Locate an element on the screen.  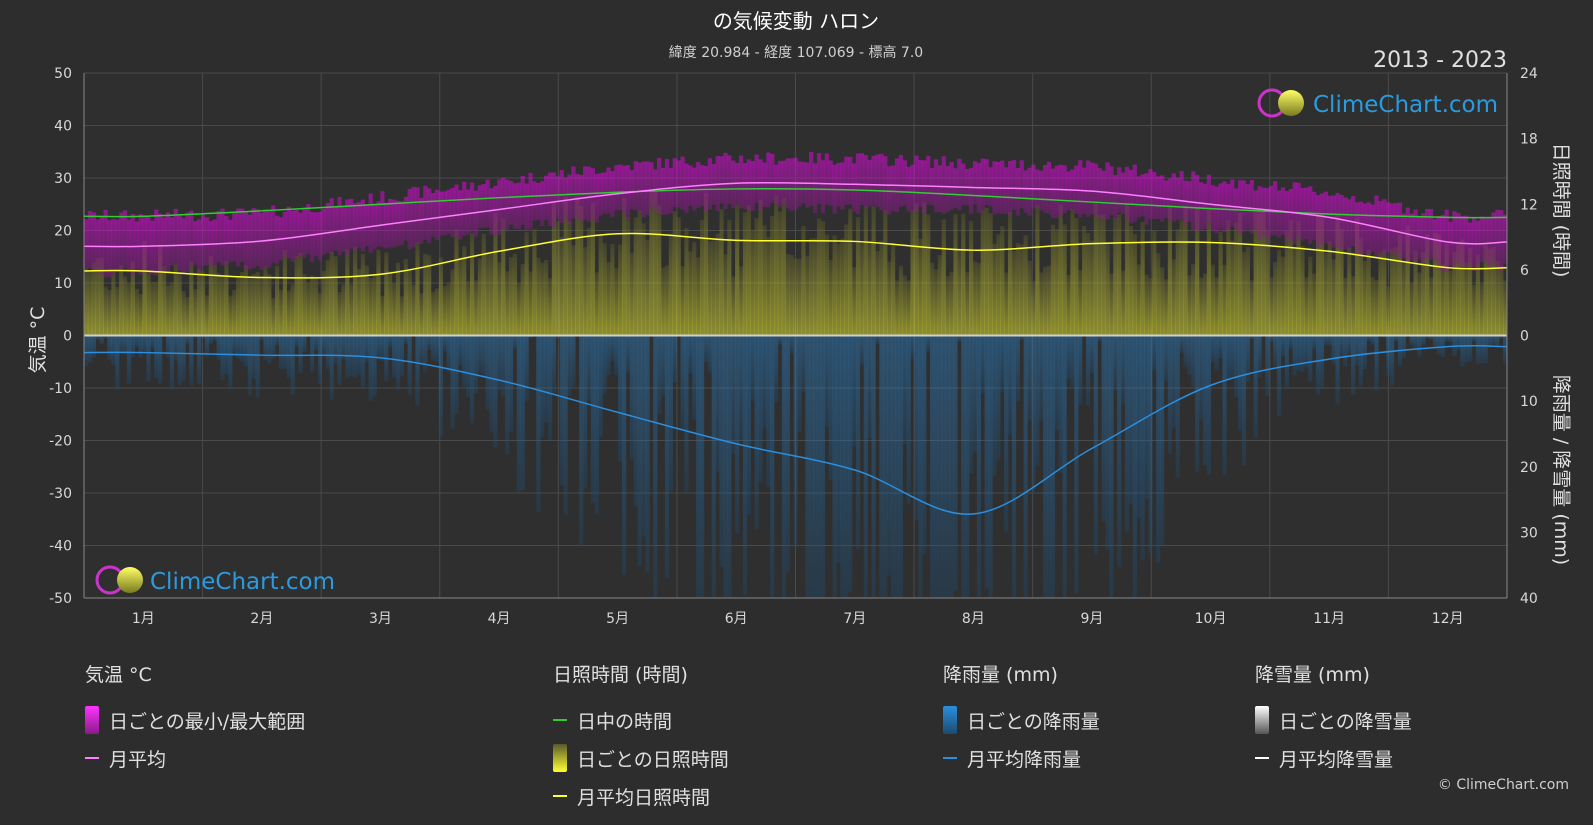
right-tick-label-sunshine: 12 is located at coordinates (1529, 205).